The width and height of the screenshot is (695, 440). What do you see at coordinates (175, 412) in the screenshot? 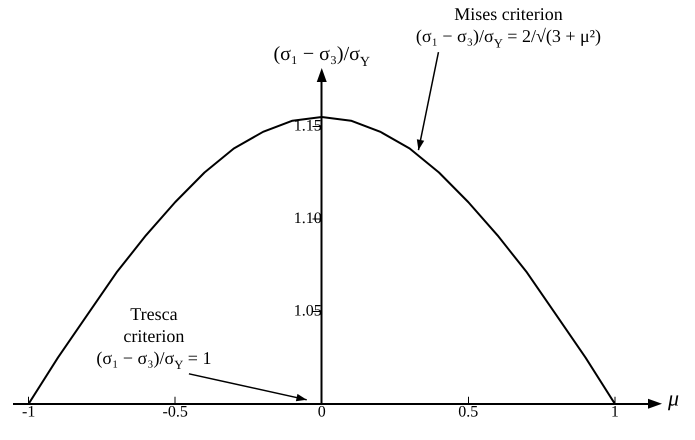
I see `x-tick-label: -0.5` at bounding box center [175, 412].